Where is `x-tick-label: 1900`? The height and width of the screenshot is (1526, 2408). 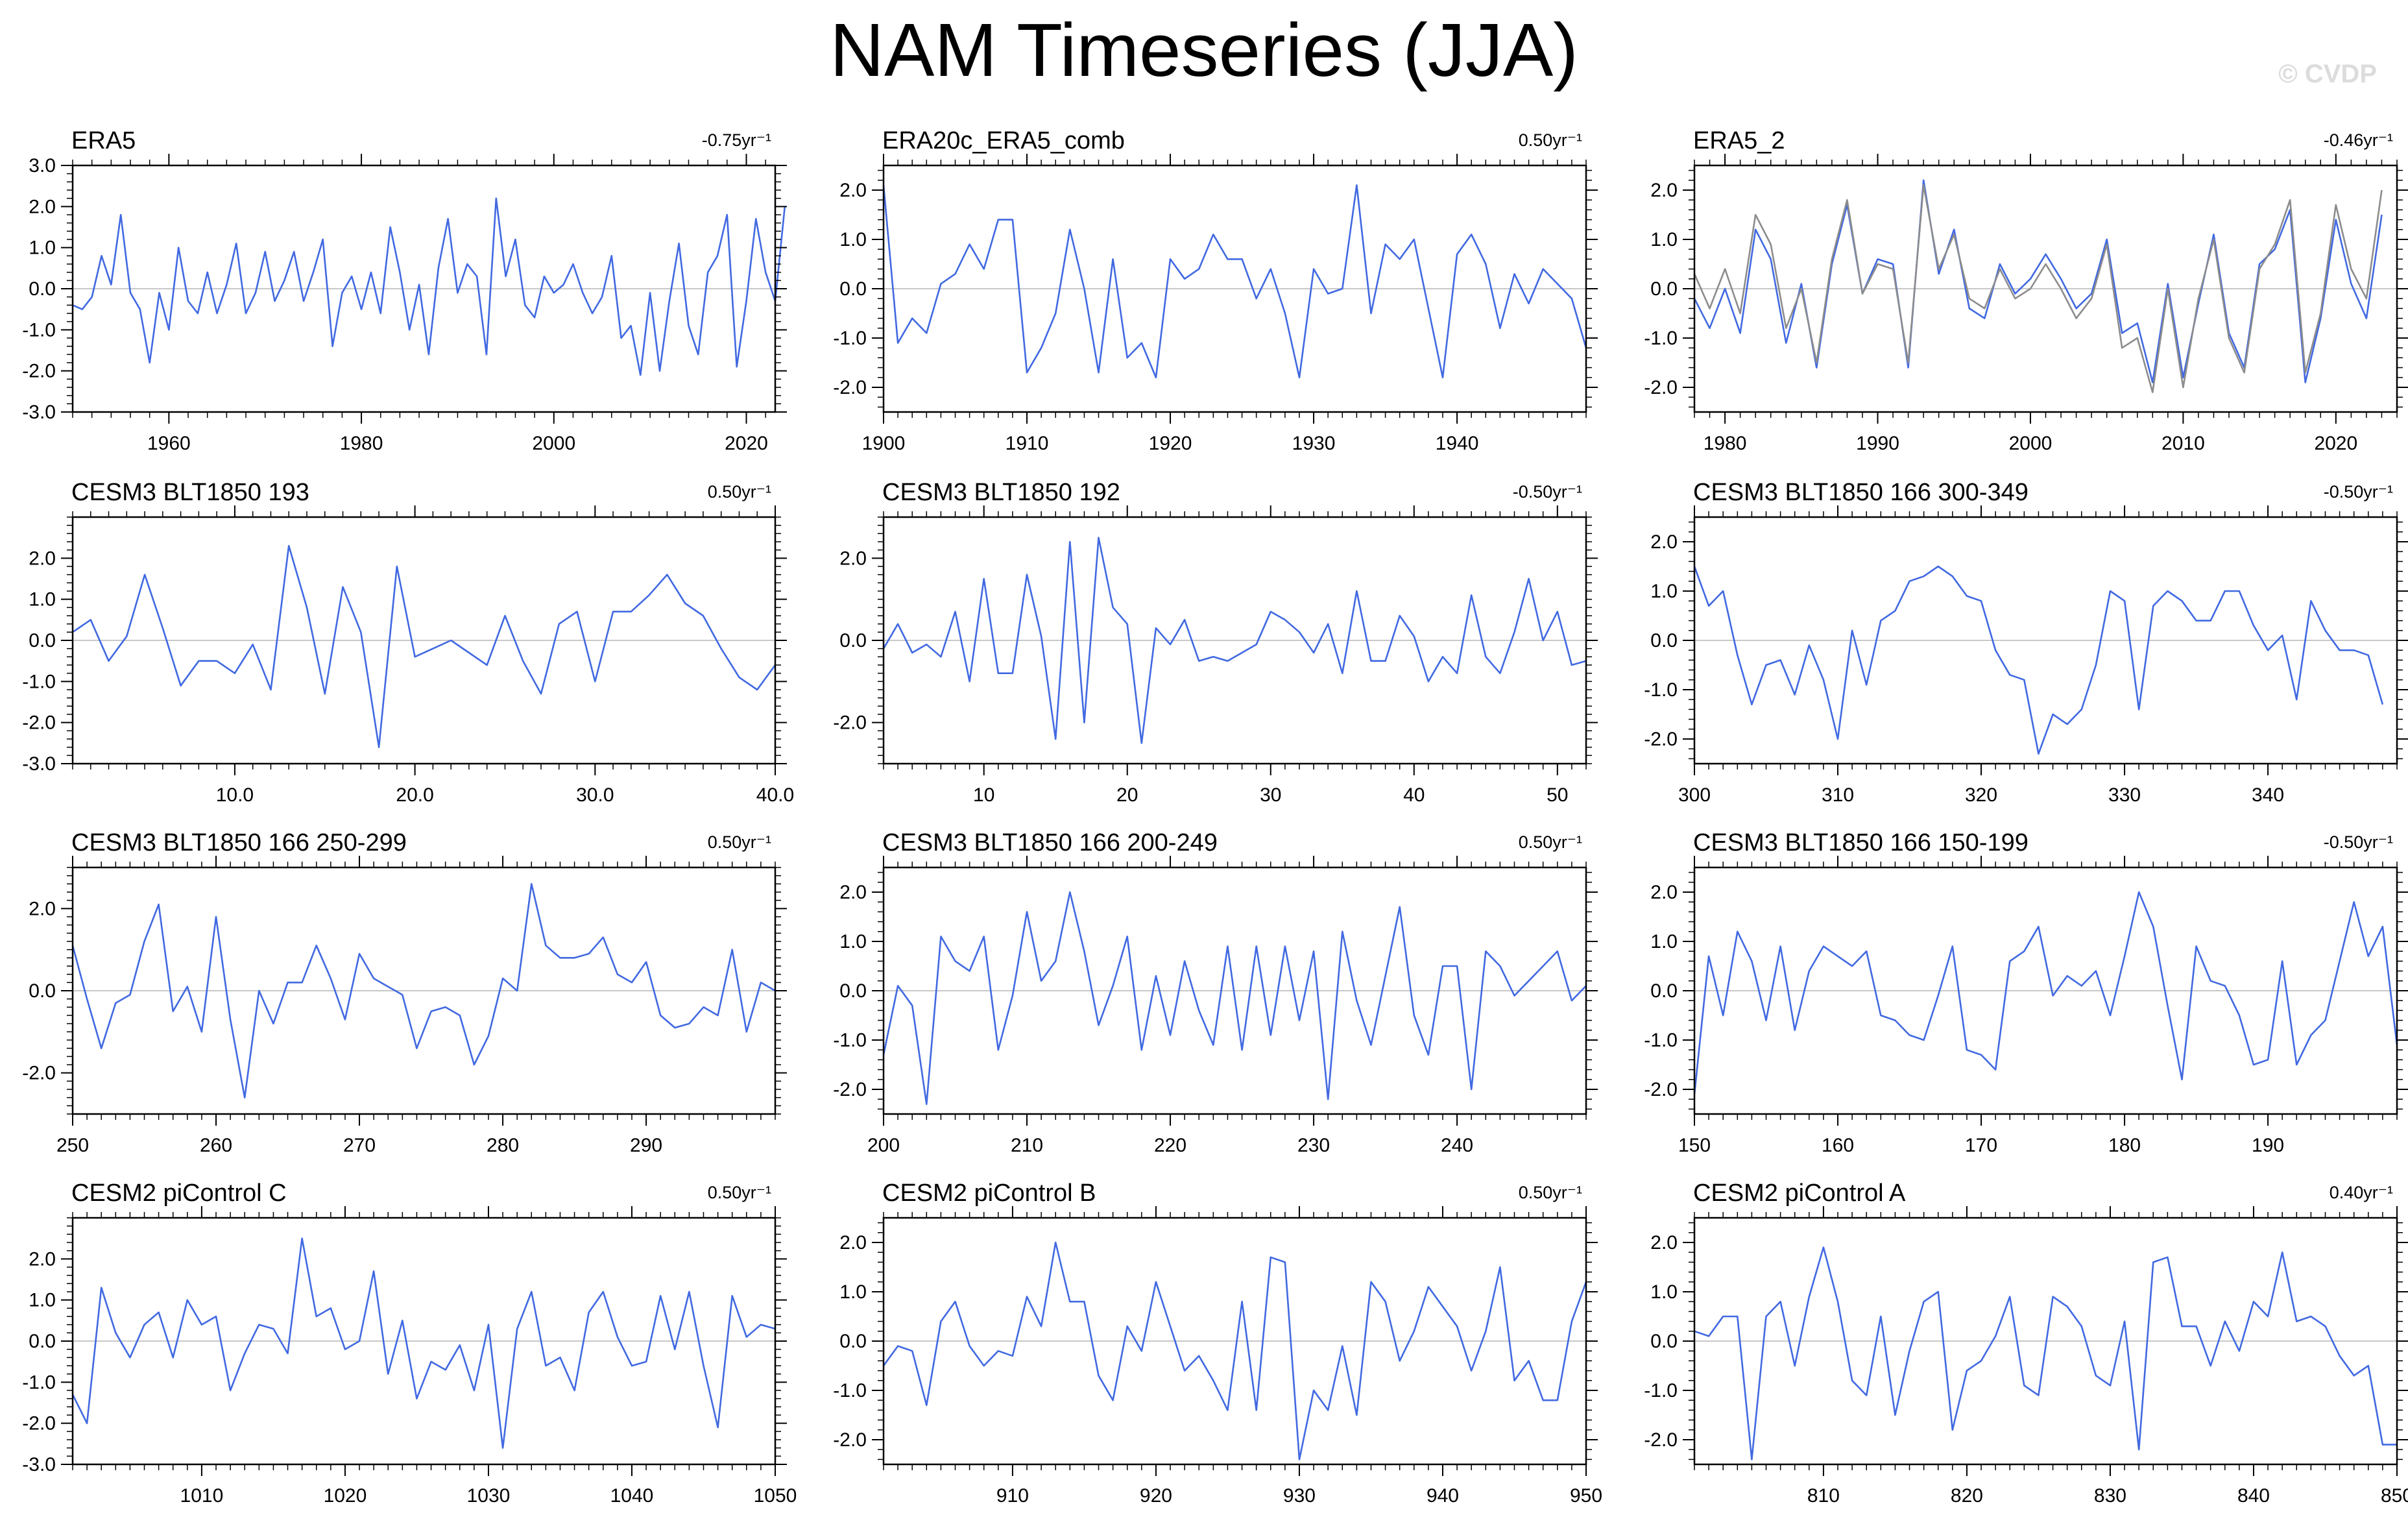 x-tick-label: 1900 is located at coordinates (884, 444).